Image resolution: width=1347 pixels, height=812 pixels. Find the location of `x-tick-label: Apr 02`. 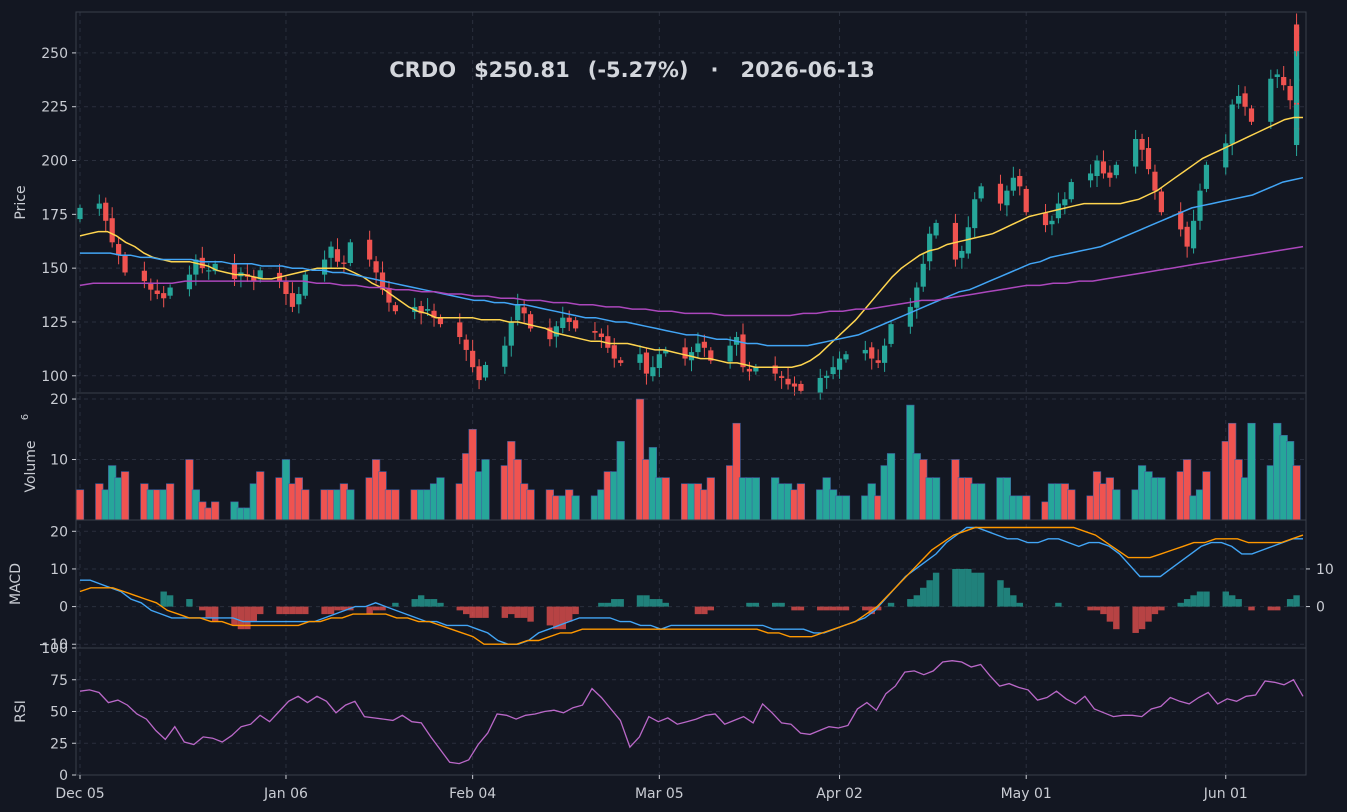

x-tick-label: Apr 02 is located at coordinates (839, 794).